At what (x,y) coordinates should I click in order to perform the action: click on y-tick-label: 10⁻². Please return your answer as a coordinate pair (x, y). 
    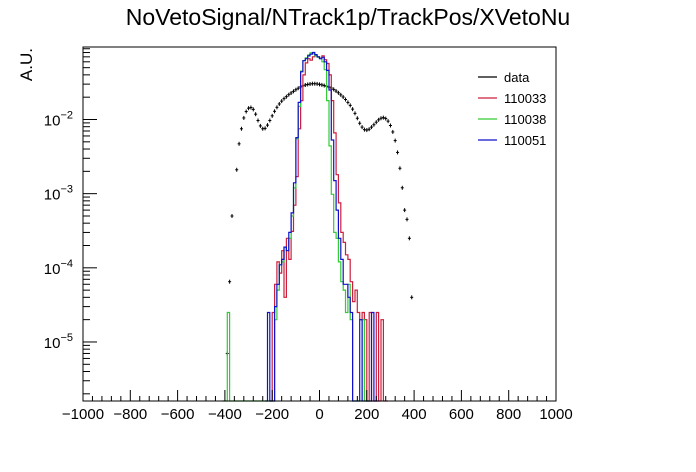
    Looking at the image, I should click on (58, 120).